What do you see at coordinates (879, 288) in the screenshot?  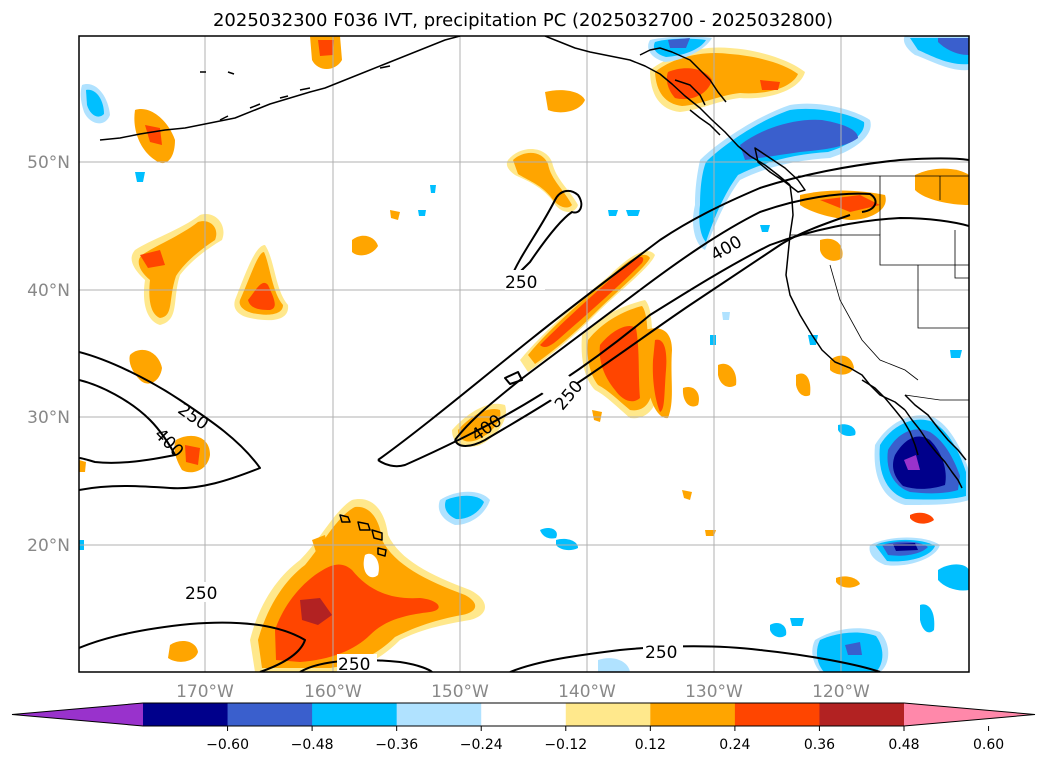 I see `borders` at bounding box center [879, 288].